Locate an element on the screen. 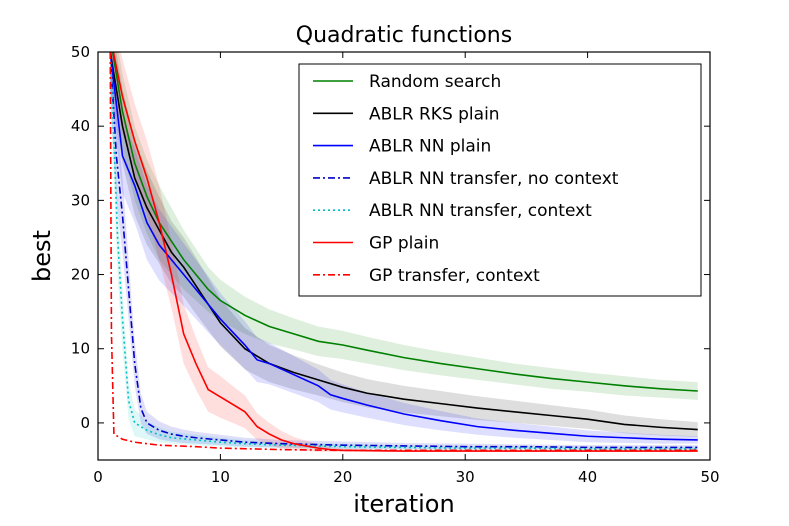 This screenshot has height=526, width=789. y-tick-label: 10 is located at coordinates (80, 349).